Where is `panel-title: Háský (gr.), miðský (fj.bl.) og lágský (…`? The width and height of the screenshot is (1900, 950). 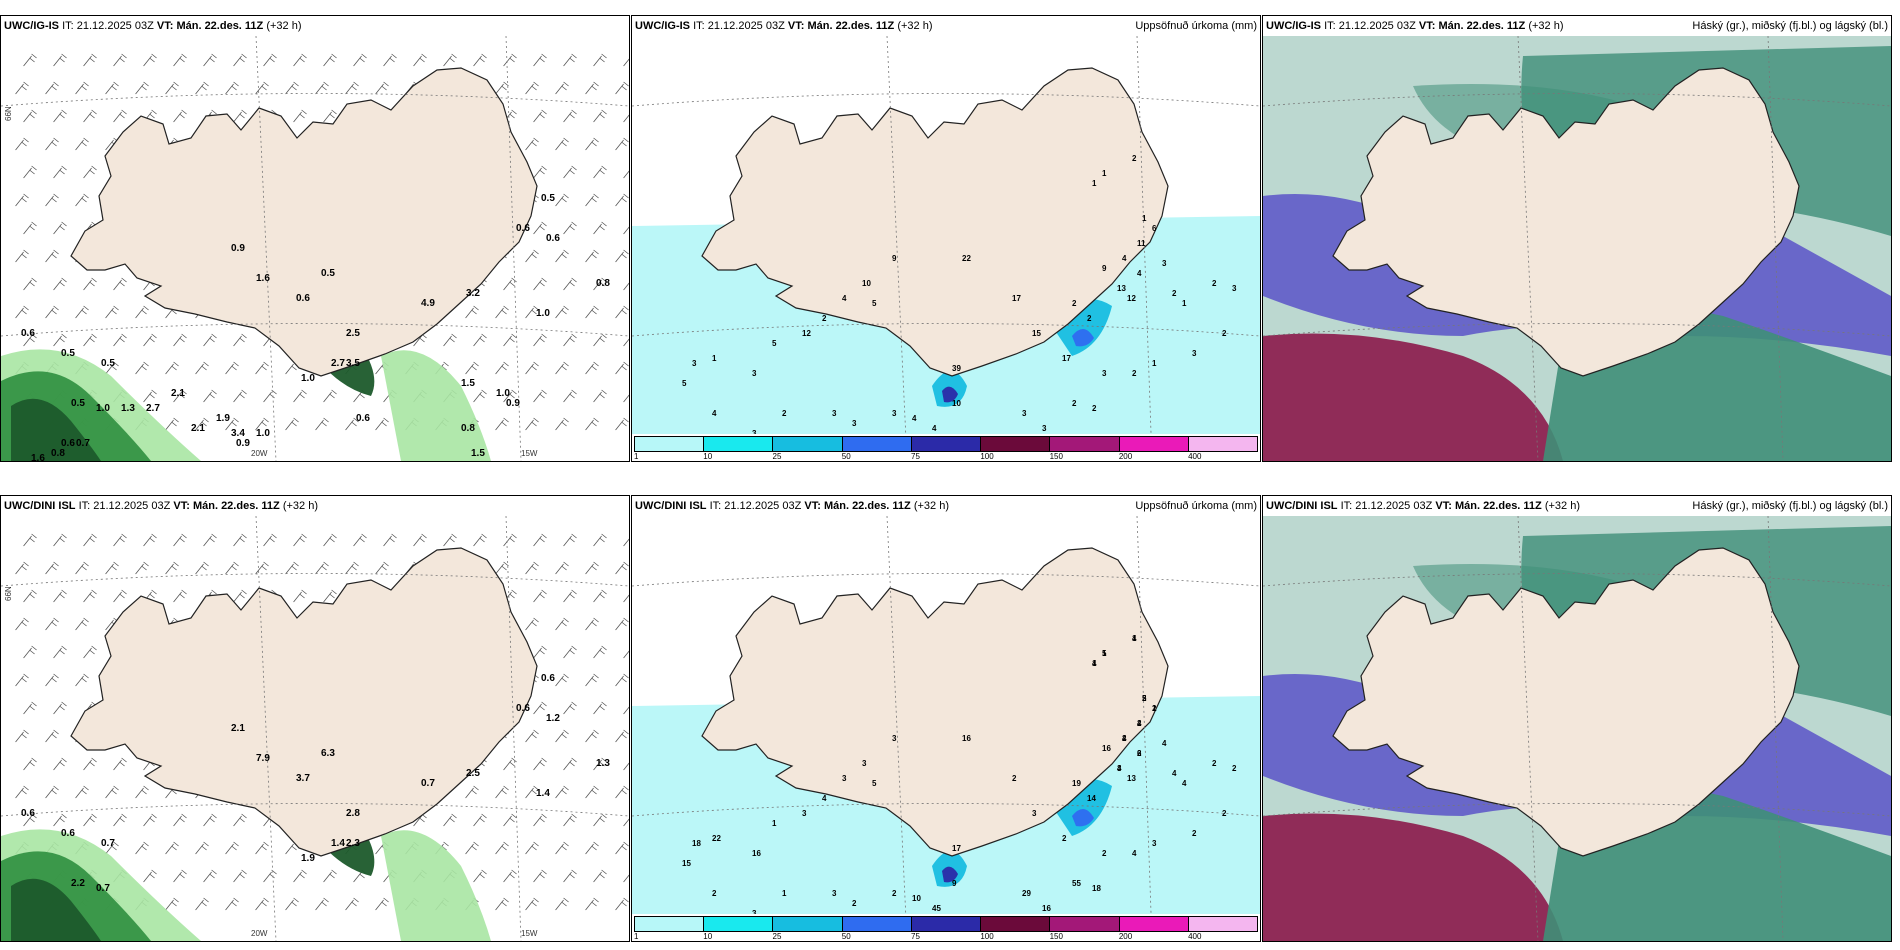
panel-title: Háský (gr.), miðský (fj.bl.) og lágský (… is located at coordinates (1790, 26).